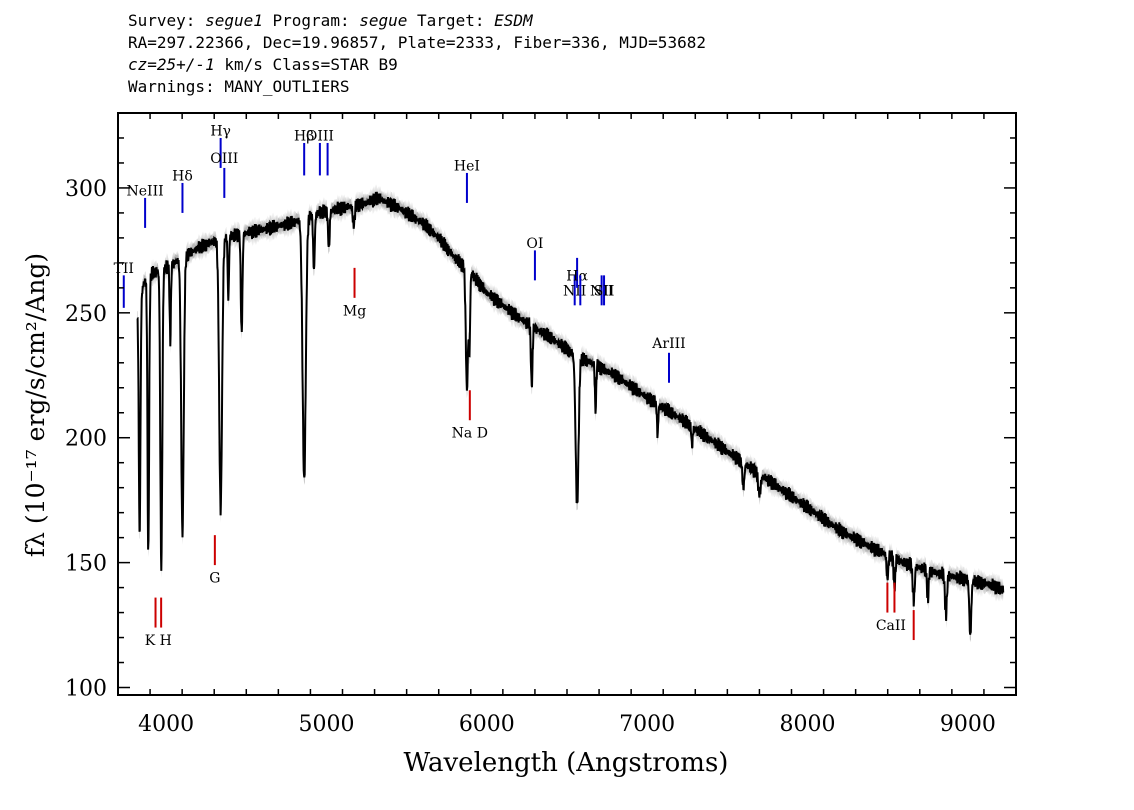  I want to click on x-tick-label: 8000, so click(808, 724).